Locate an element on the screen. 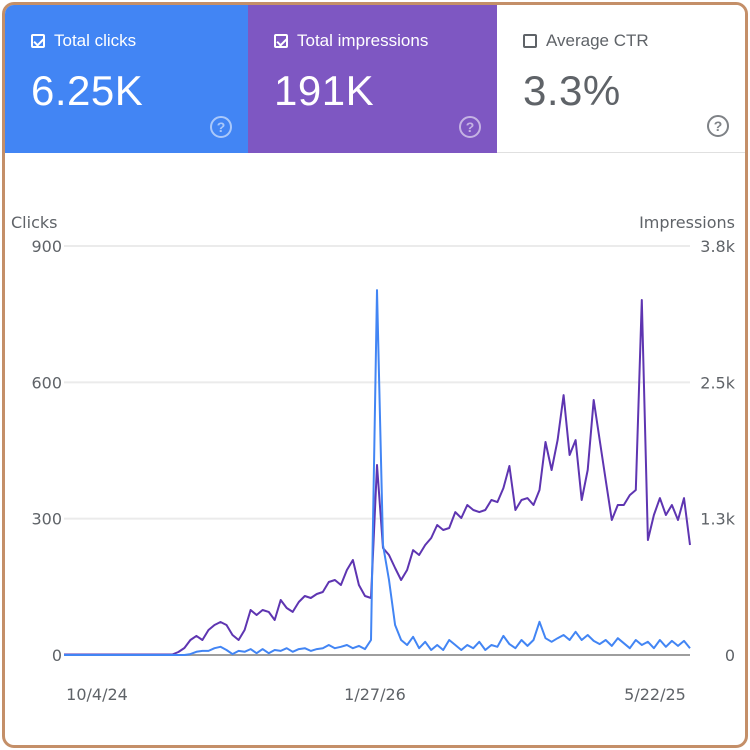  metric-value: 3.3% is located at coordinates (572, 90).